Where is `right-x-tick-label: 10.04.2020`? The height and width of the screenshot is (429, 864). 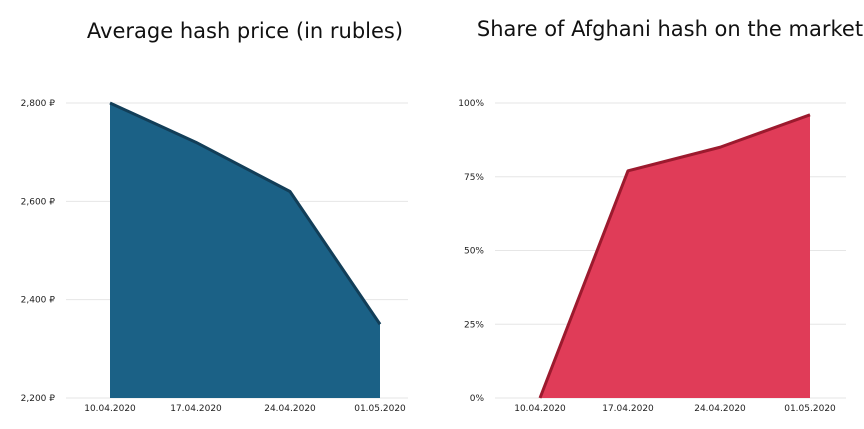
right-x-tick-label: 10.04.2020 is located at coordinates (540, 409).